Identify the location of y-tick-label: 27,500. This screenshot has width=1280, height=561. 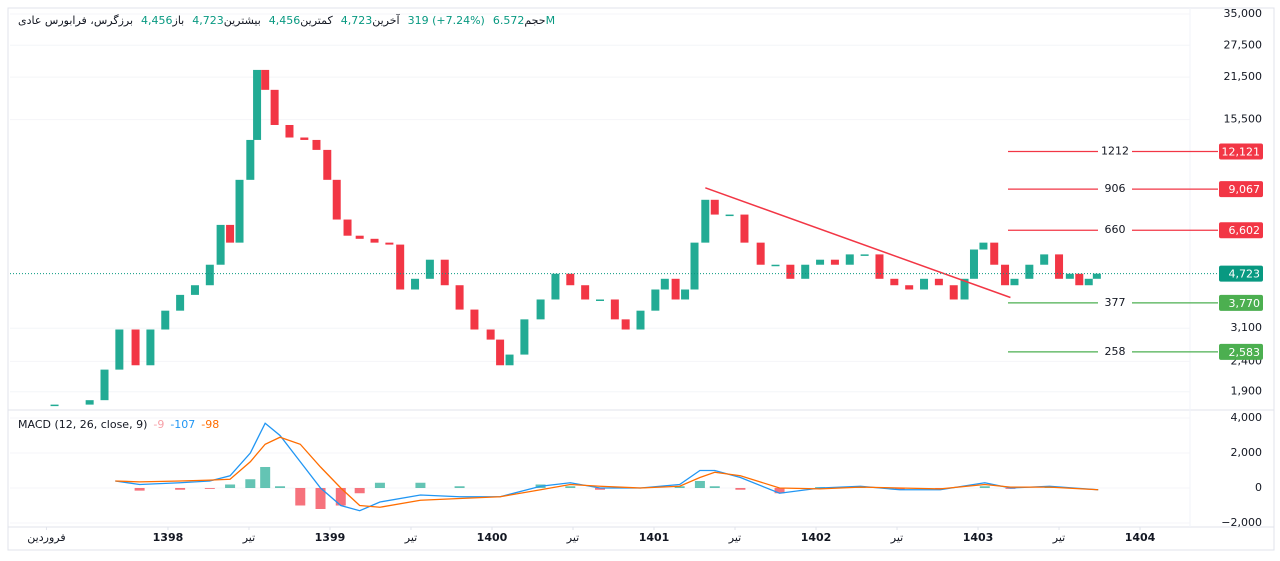
(1243, 44).